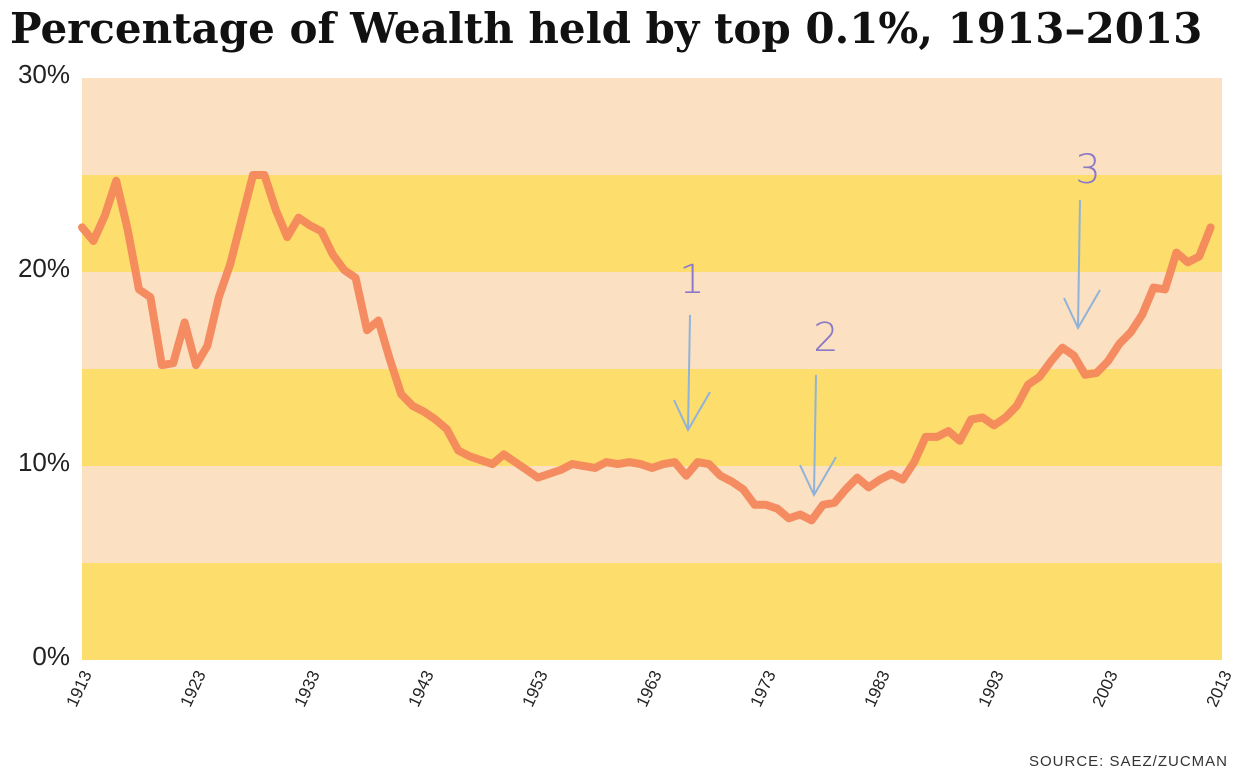 The image size is (1239, 784). Describe the element at coordinates (78, 689) in the screenshot. I see `x-tick-label: 1913` at that location.